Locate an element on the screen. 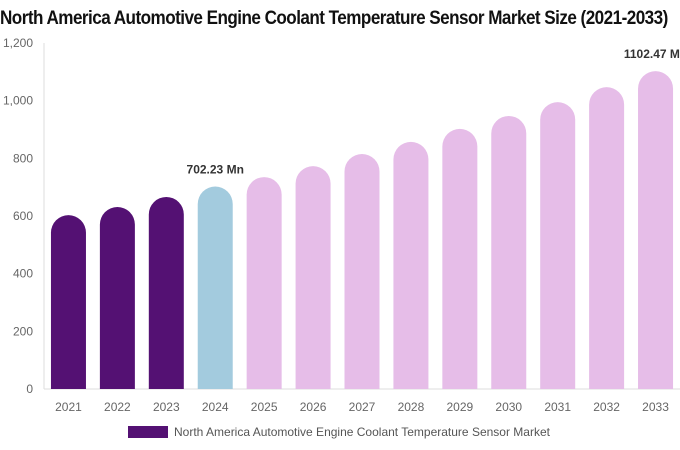 The image size is (680, 450). bar-2031 is located at coordinates (558, 245).